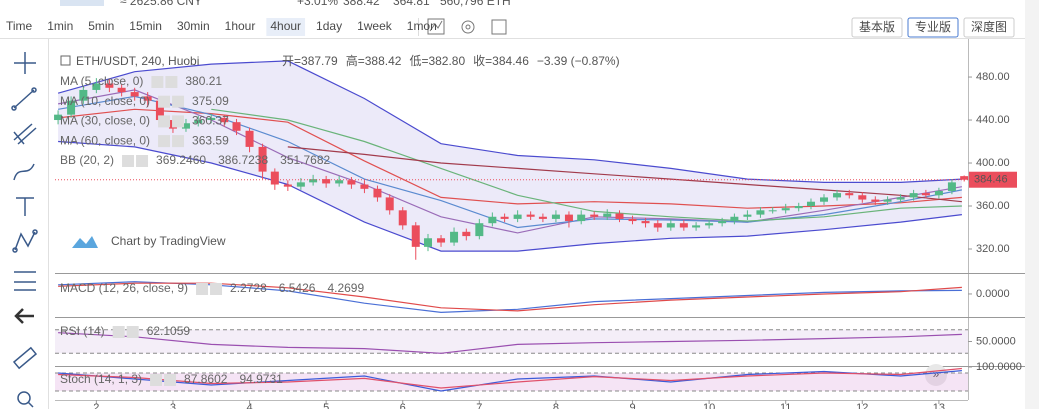 This screenshot has width=1039, height=409. What do you see at coordinates (375, 26) in the screenshot?
I see `interval-button: 1week` at bounding box center [375, 26].